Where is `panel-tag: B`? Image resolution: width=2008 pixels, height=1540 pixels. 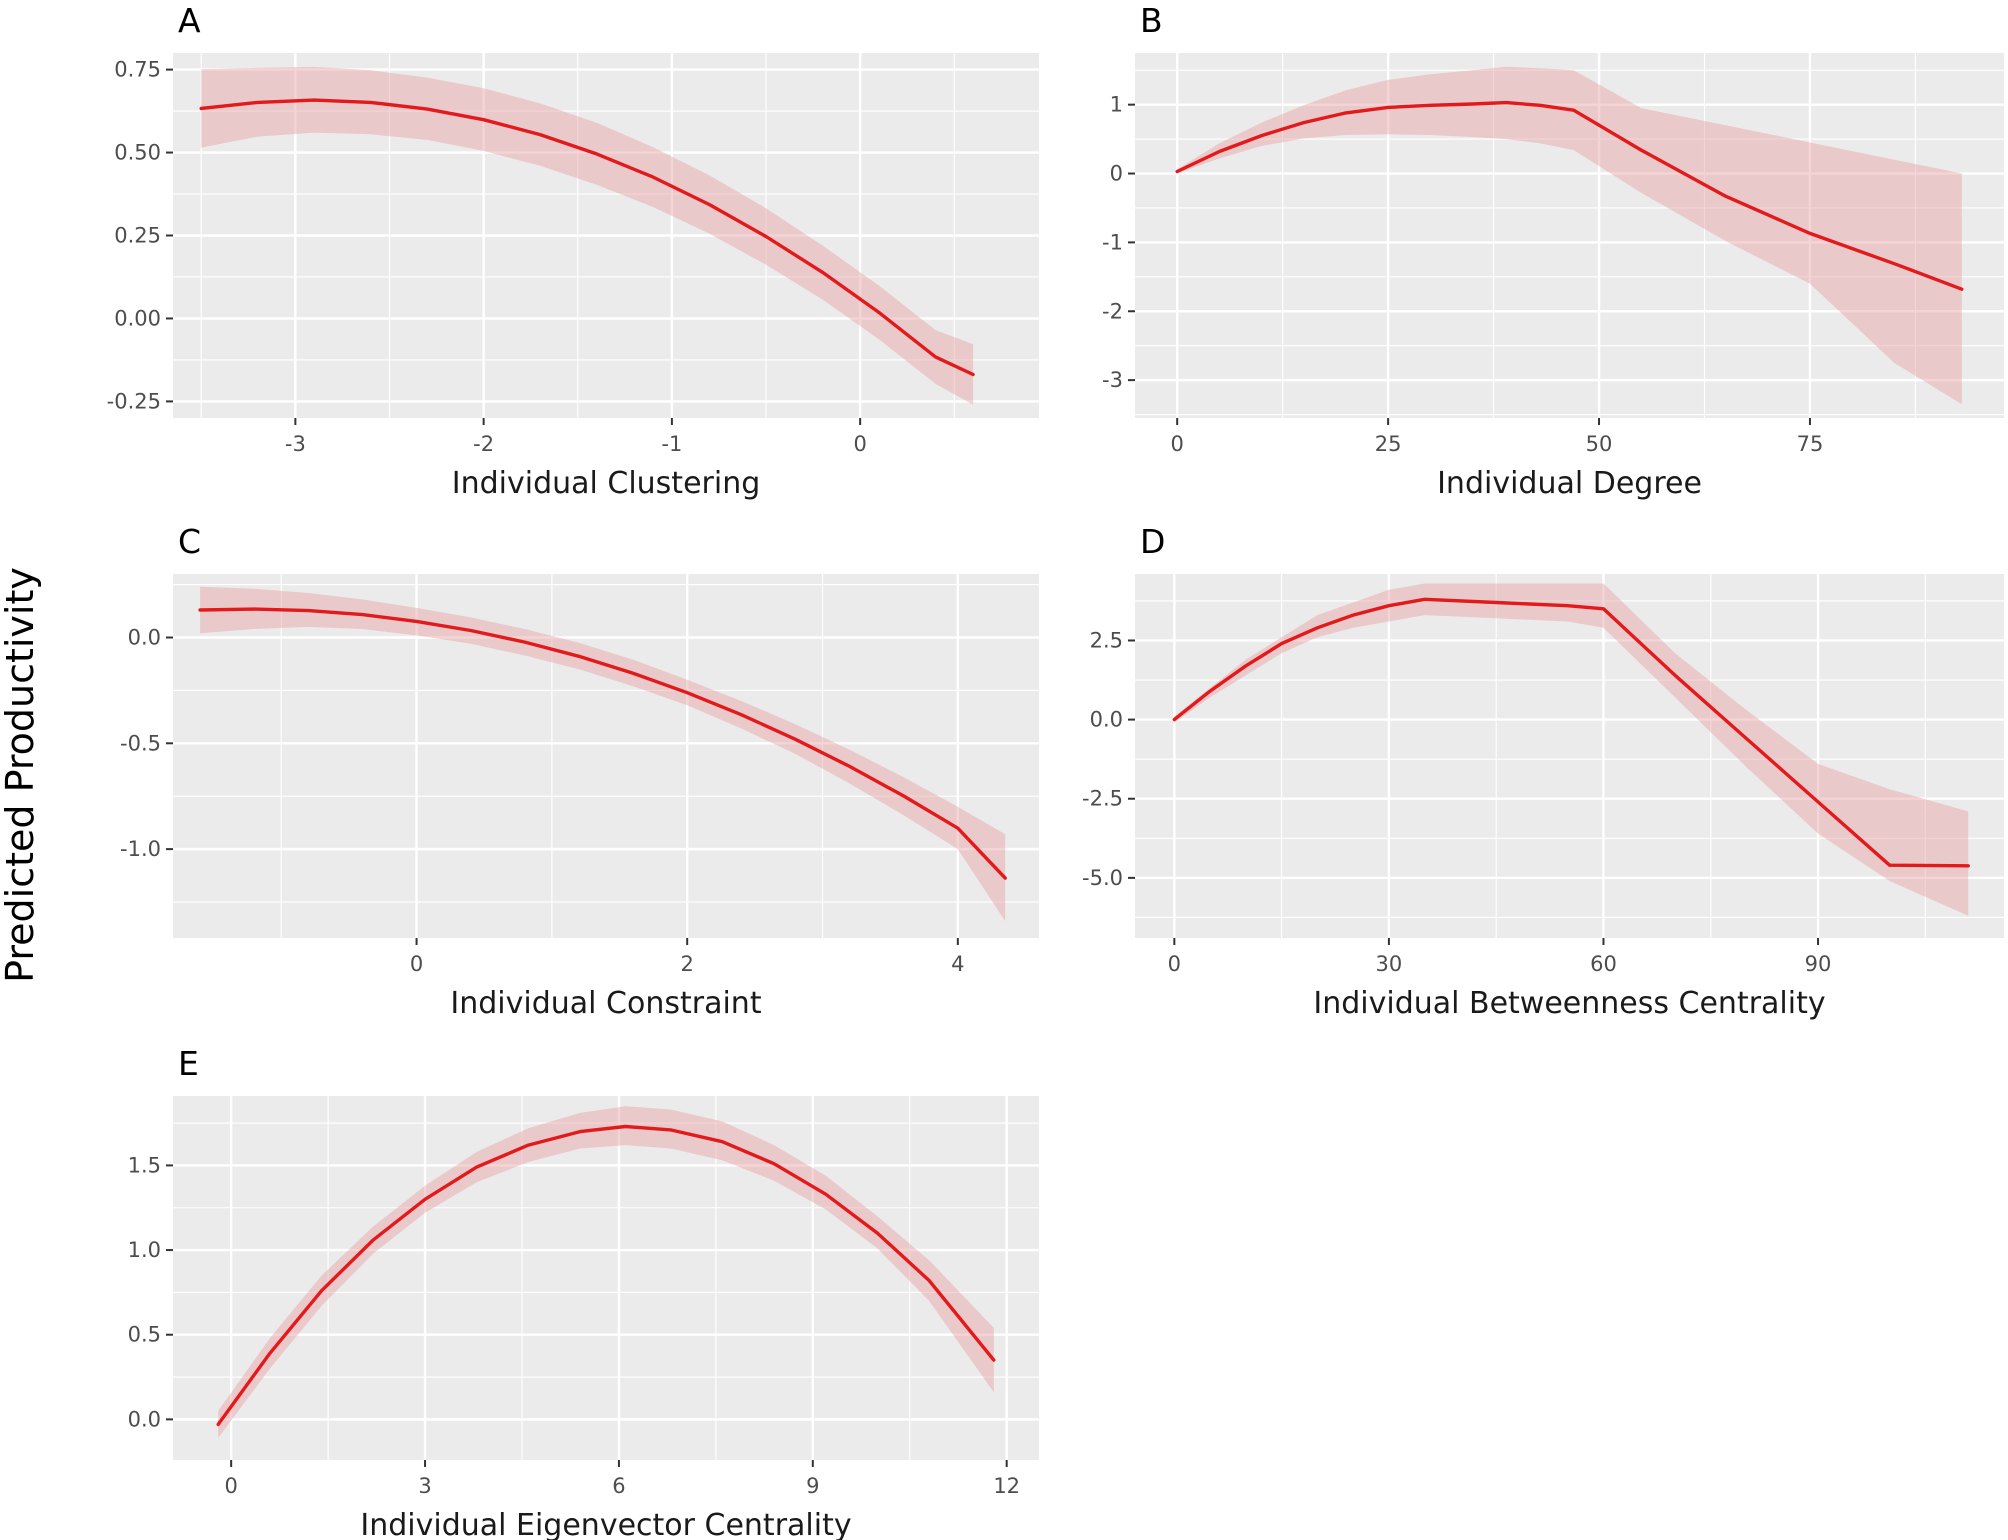
panel-tag: B is located at coordinates (1151, 20).